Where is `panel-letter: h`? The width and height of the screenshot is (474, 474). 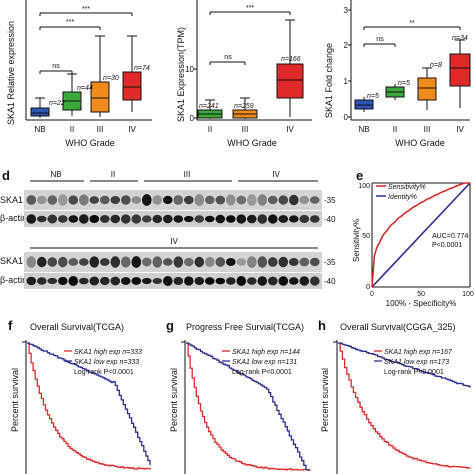 panel-letter: h is located at coordinates (322, 325).